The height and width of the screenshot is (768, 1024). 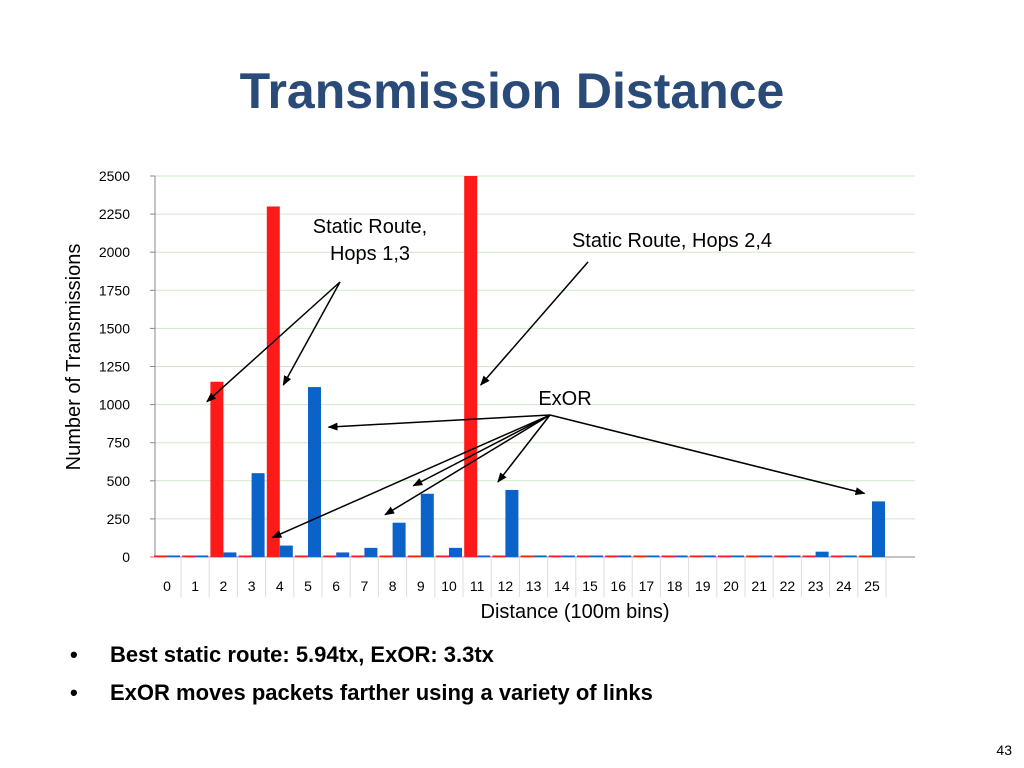 I want to click on x-tick-label: 23, so click(x=816, y=586).